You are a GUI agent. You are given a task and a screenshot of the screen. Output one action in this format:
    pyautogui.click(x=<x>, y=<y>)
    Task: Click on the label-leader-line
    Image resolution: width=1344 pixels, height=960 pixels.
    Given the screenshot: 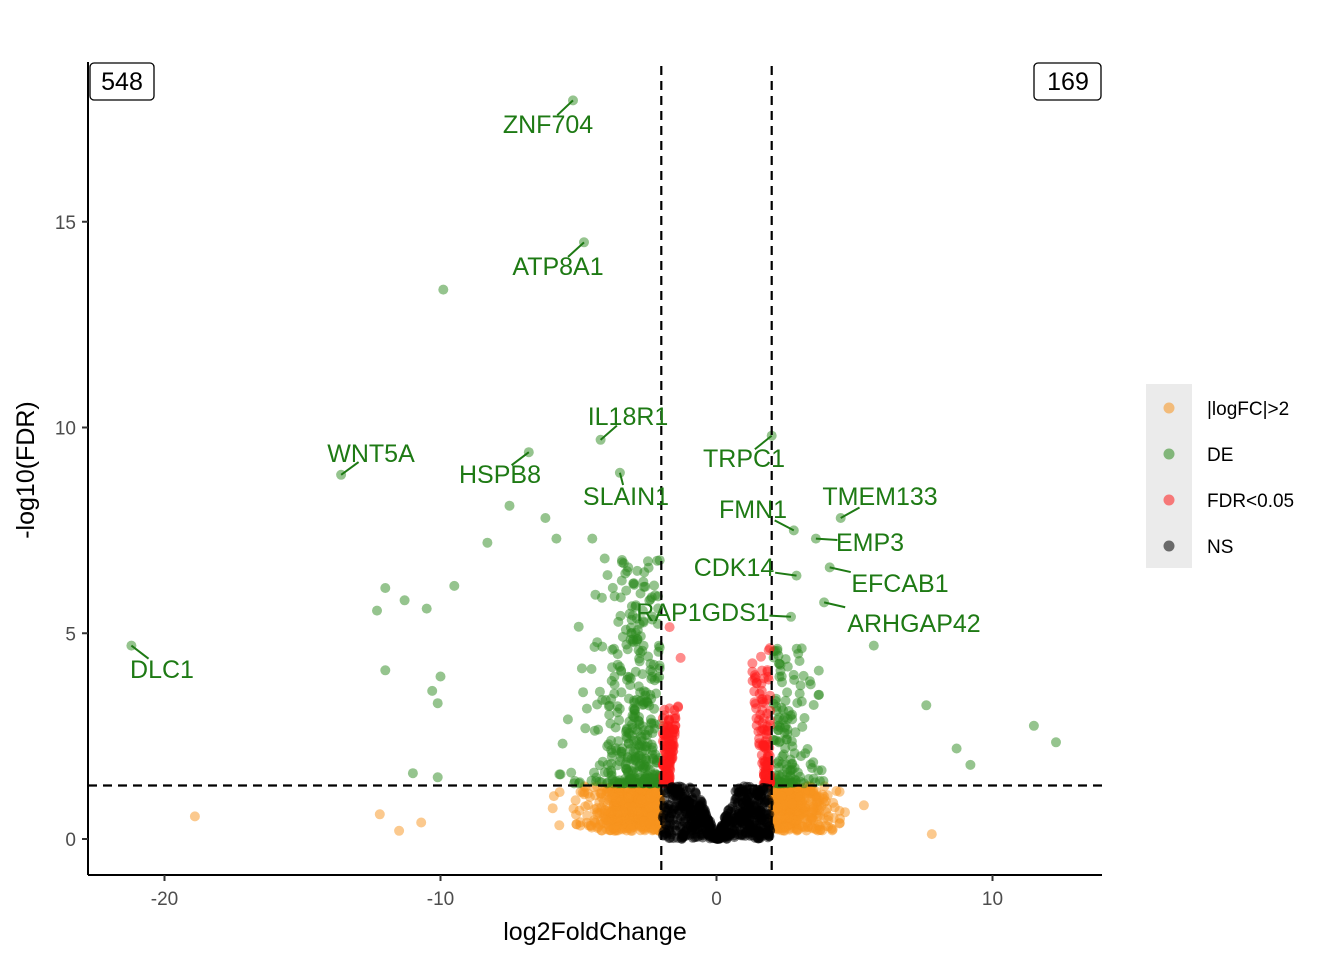 What is the action you would take?
    pyautogui.click(x=520, y=459)
    